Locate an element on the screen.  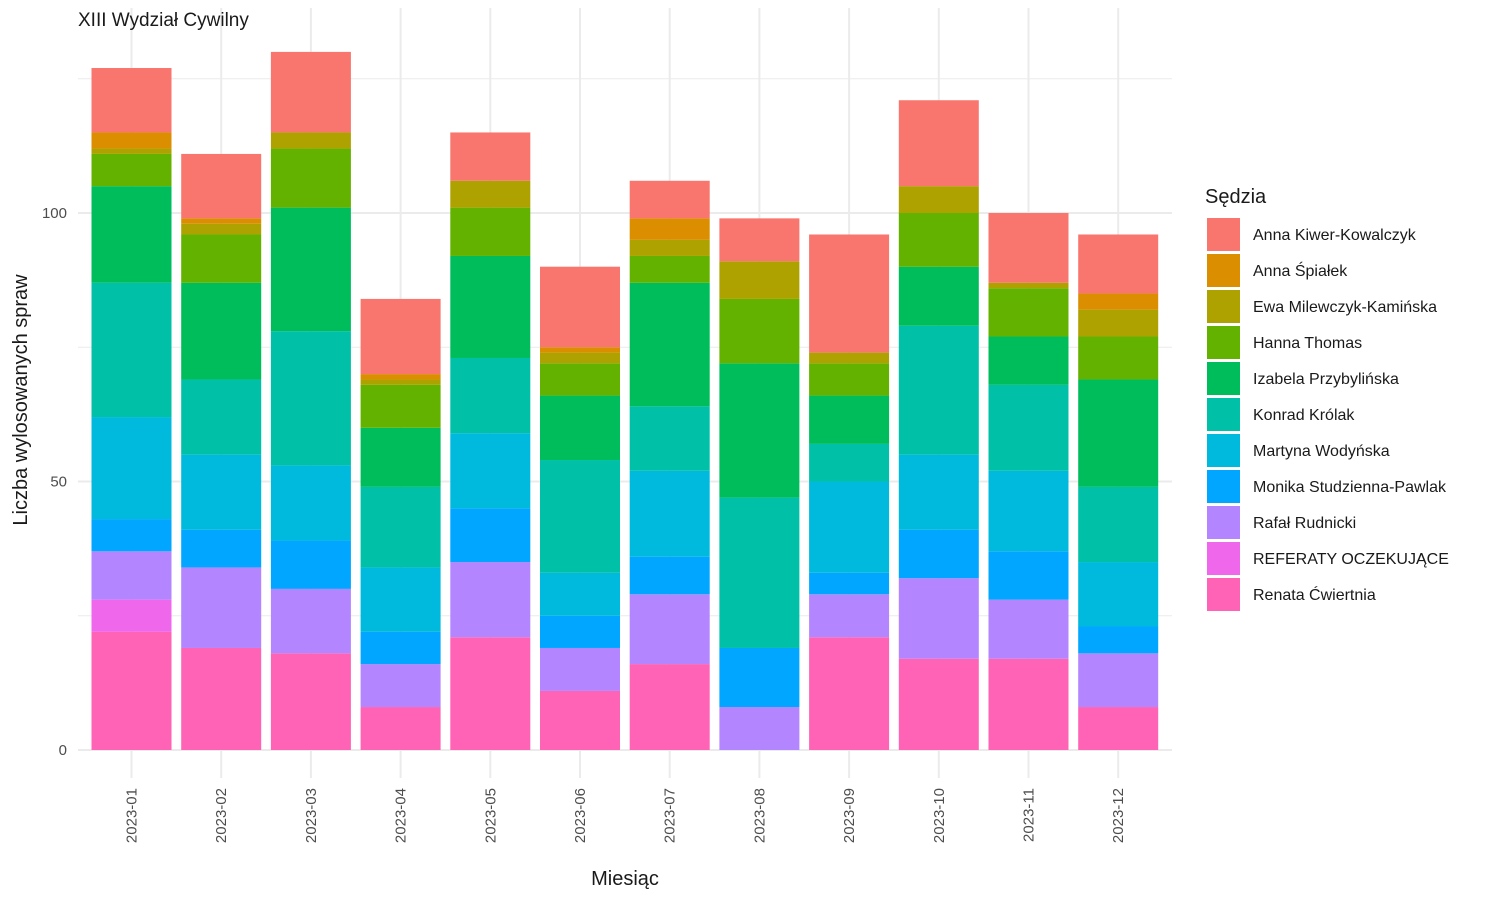
x-axis-title: Miesiąc is located at coordinates (625, 879).